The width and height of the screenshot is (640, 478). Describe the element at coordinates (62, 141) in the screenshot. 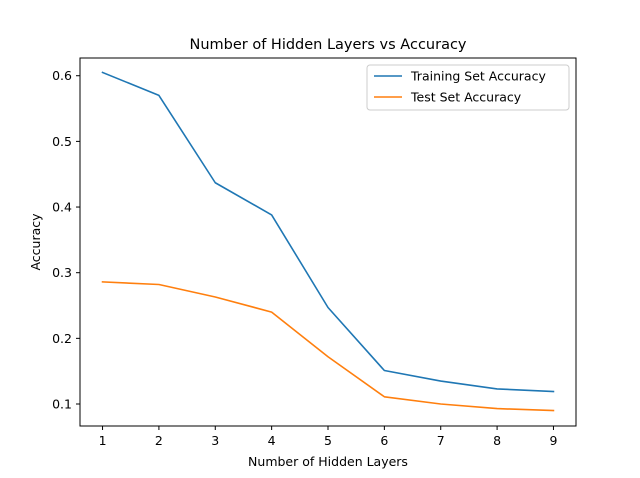

I see `y-tick-label: 0.5` at that location.